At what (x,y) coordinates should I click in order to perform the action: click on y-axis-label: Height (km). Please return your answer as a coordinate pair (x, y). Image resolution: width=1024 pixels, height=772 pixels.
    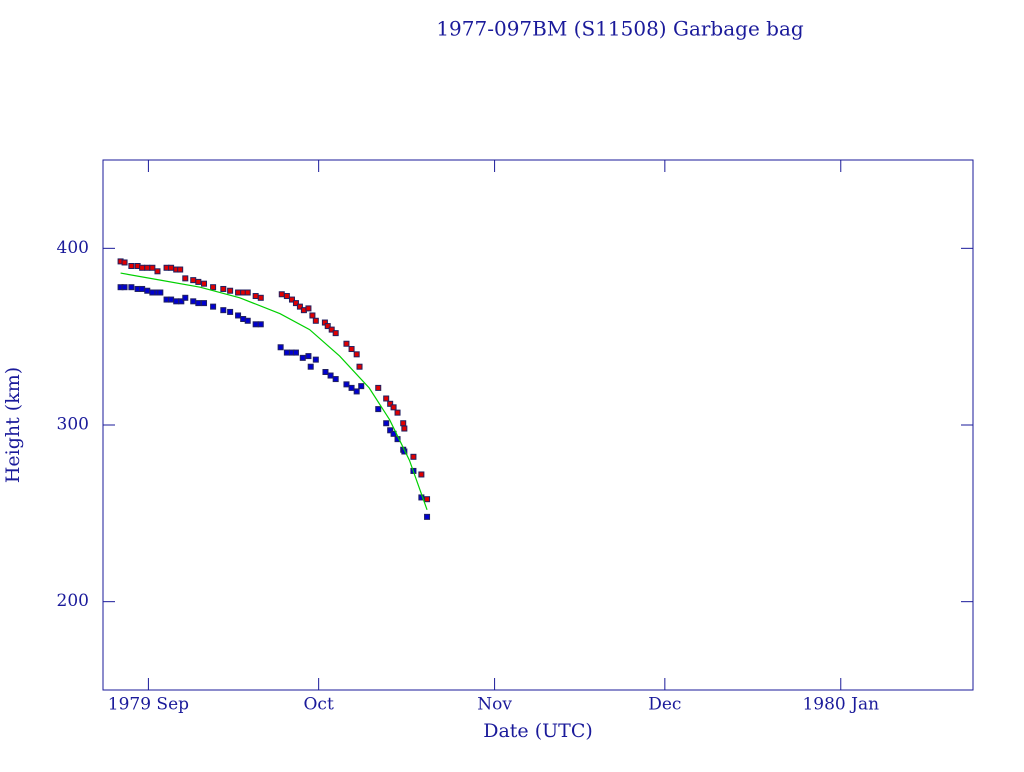
    Looking at the image, I should click on (13, 425).